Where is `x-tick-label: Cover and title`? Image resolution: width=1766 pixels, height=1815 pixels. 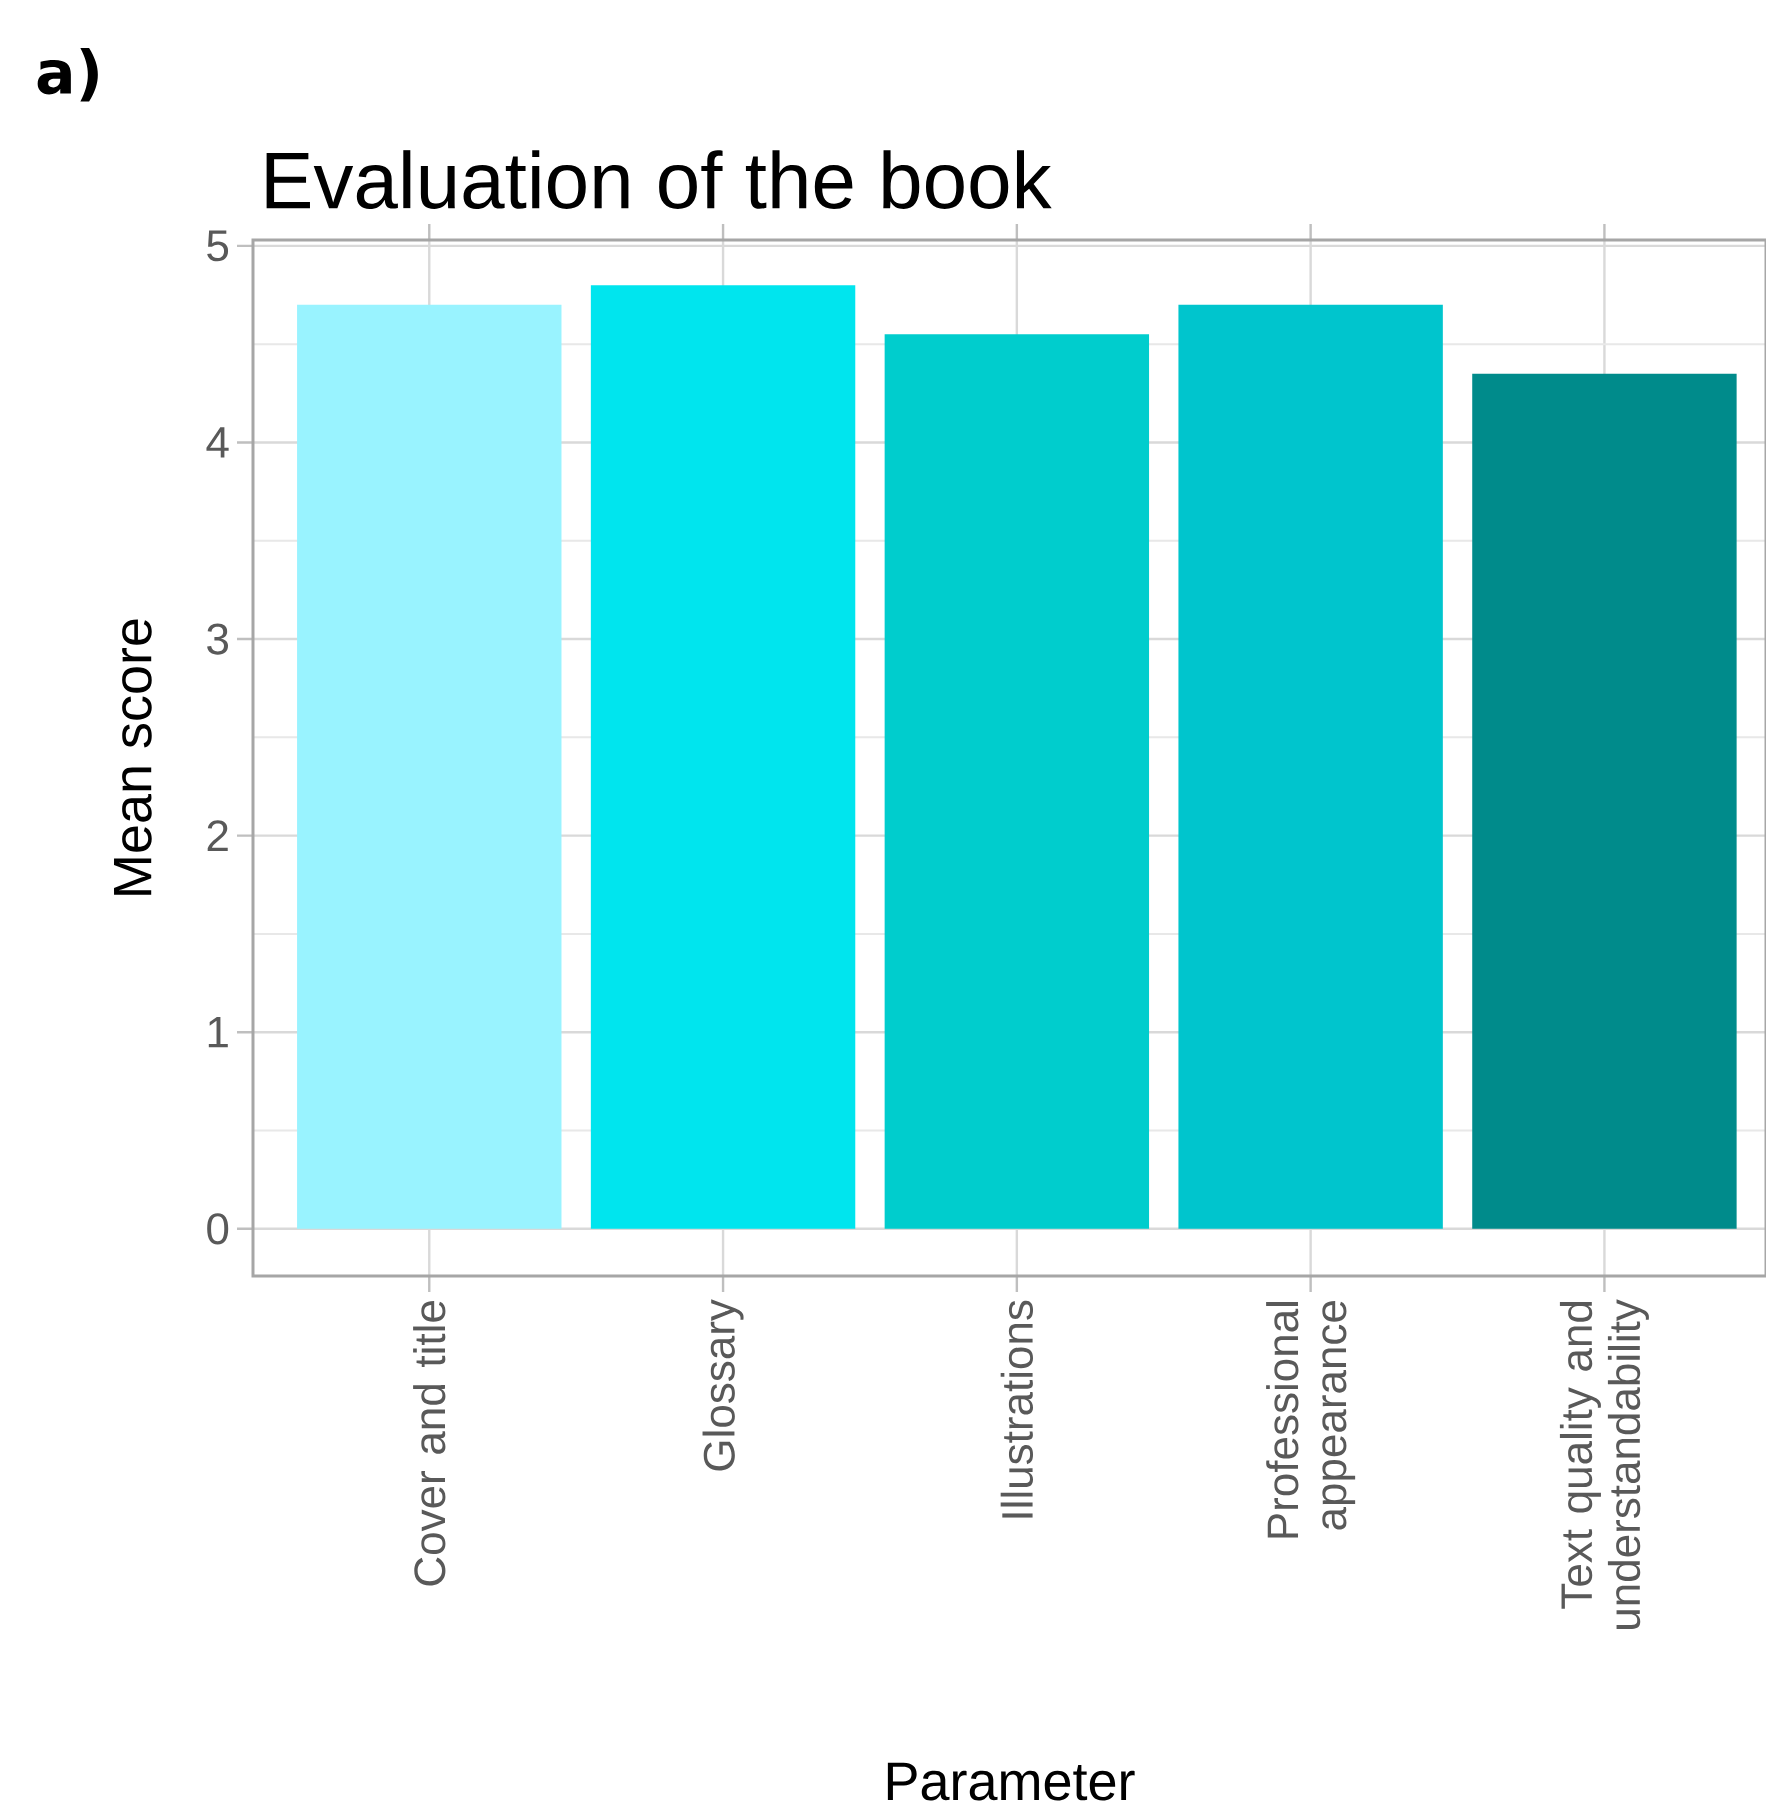 x-tick-label: Cover and title is located at coordinates (429, 1443).